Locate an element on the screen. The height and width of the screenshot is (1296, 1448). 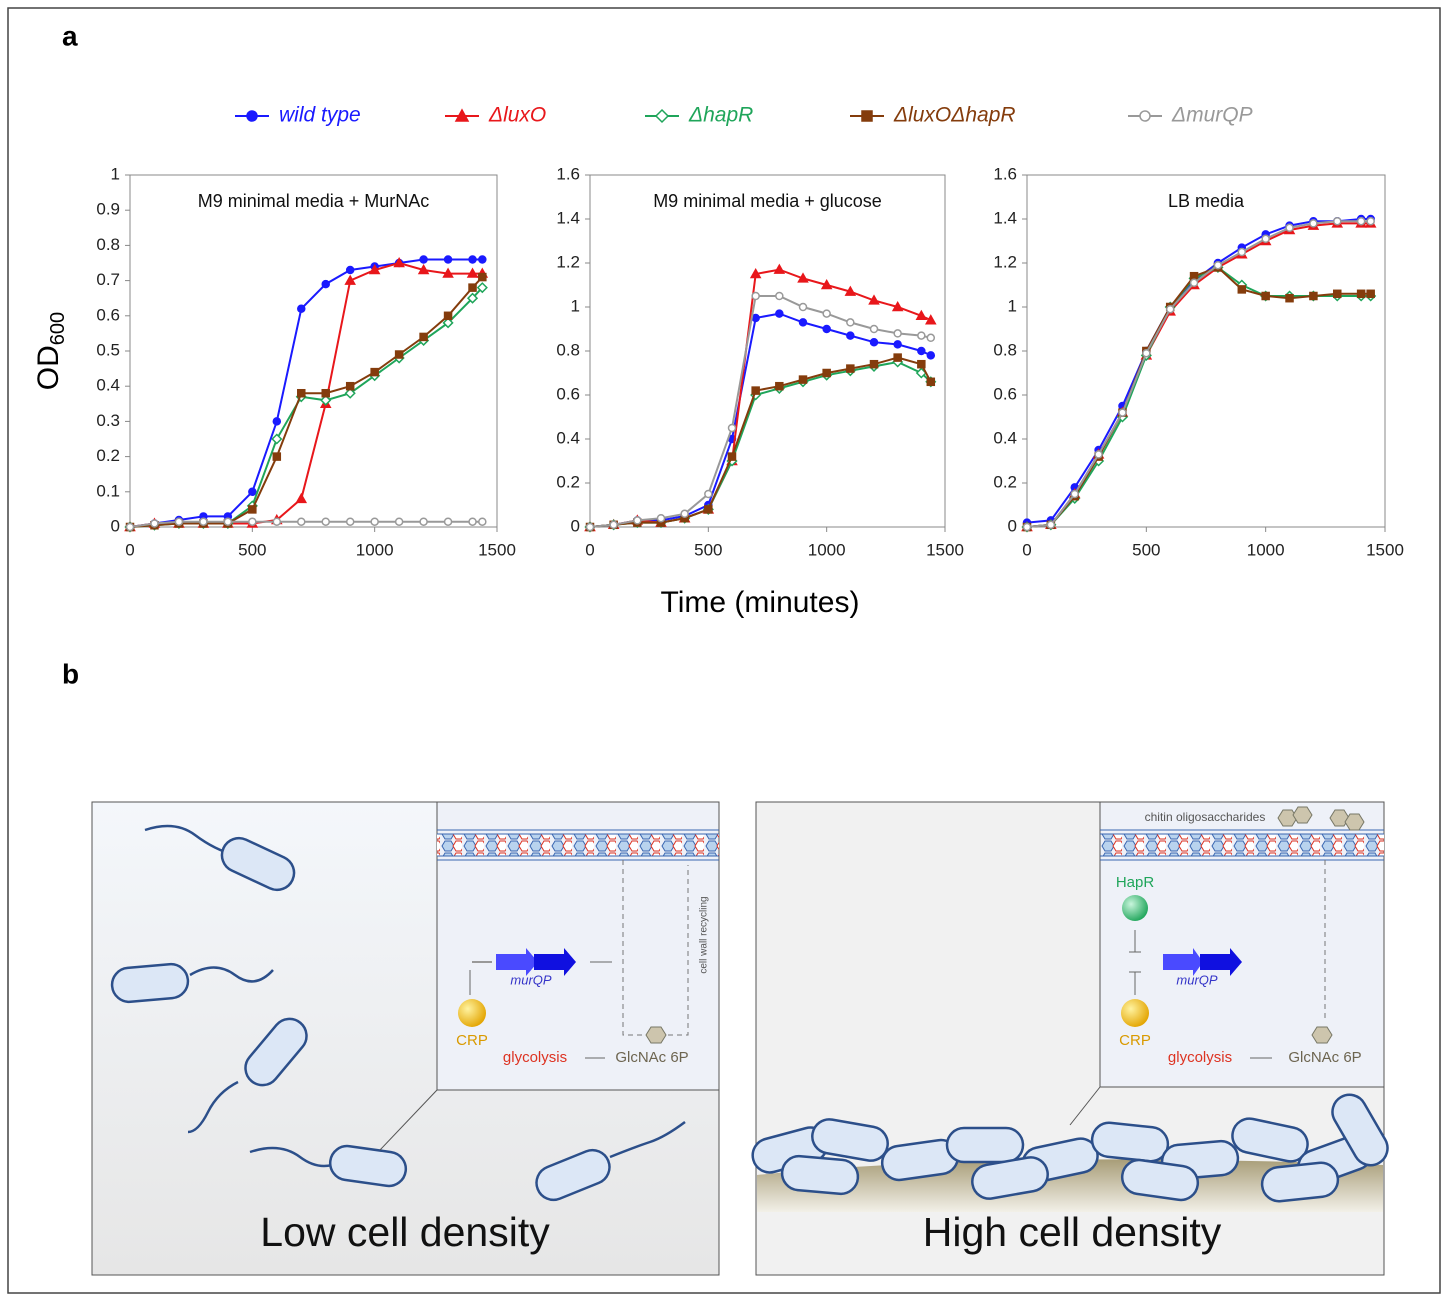
chart-title: M9 minimal media + glucose is located at coordinates (767, 201).